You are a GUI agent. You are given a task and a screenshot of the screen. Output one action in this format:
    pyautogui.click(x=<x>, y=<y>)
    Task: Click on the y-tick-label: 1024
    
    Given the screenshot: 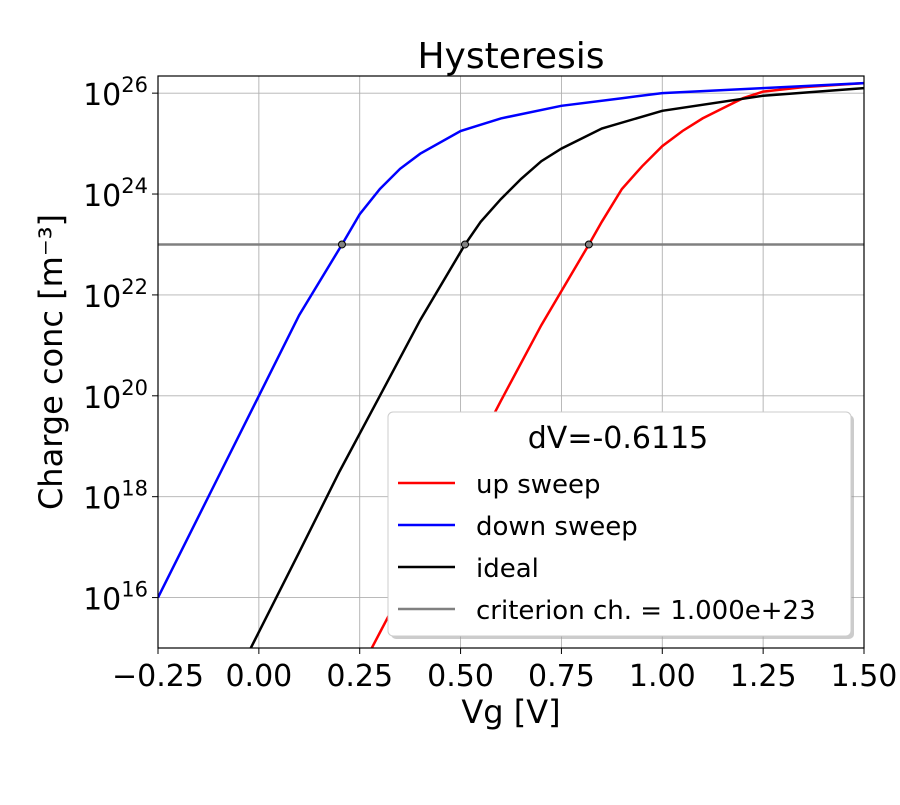 What is the action you would take?
    pyautogui.click(x=115, y=194)
    